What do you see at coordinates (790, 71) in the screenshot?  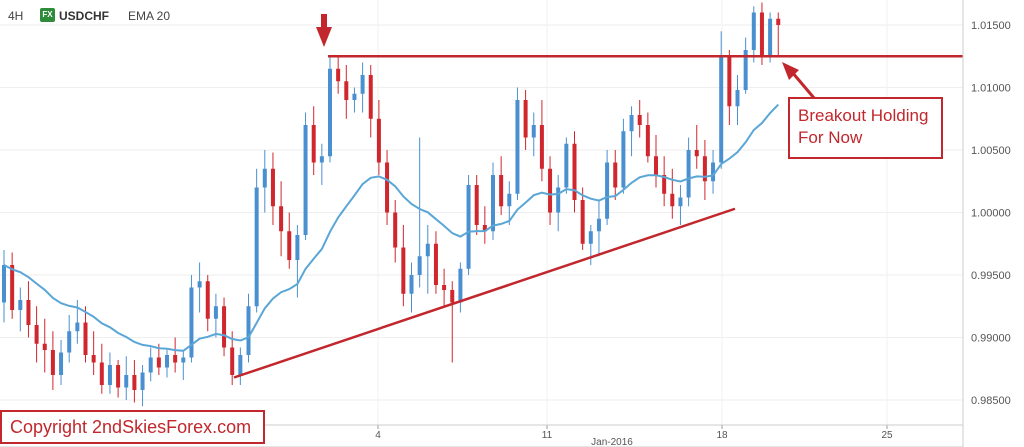 I see `breakout-arrow-icon` at bounding box center [790, 71].